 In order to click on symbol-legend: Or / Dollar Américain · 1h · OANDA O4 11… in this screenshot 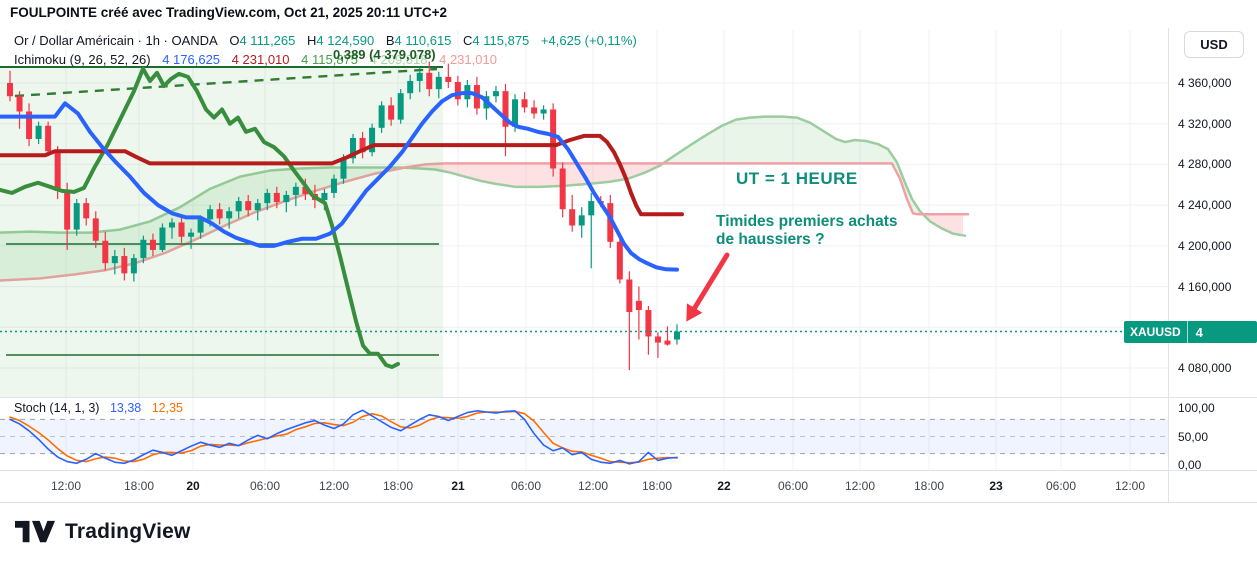, I will do `click(325, 40)`.